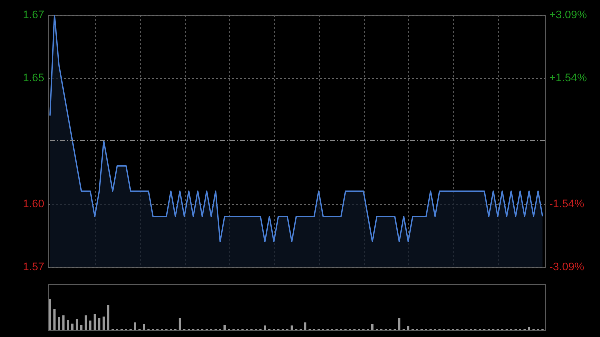 This screenshot has width=600, height=337. I want to click on y-tick-label: 1.67, so click(33, 16).